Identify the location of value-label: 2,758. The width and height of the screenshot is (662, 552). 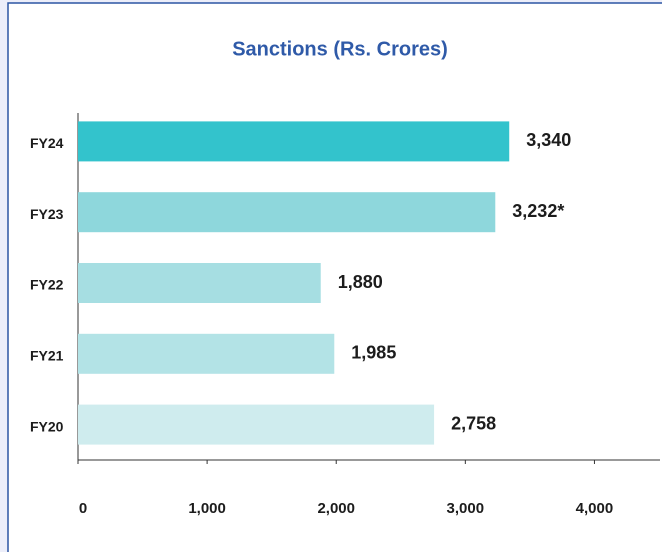
(473, 423).